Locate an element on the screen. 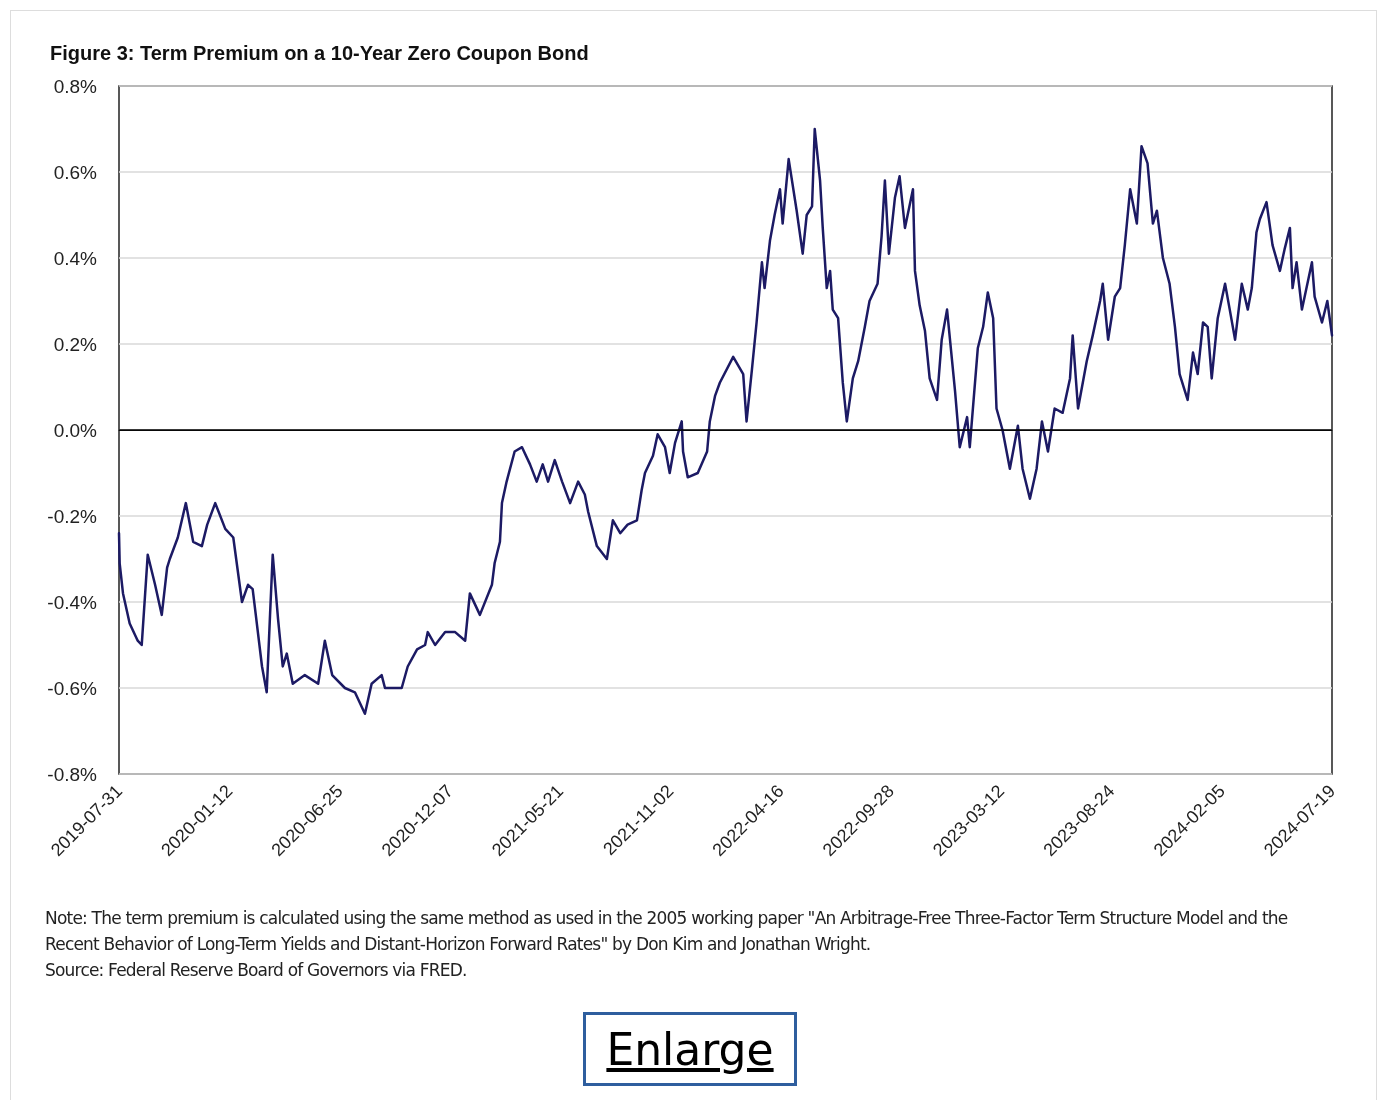 The height and width of the screenshot is (1101, 1377). chart-title: Figure 3: Term Premium on a 10-Year Zero Coupon Bond is located at coordinates (319, 53).